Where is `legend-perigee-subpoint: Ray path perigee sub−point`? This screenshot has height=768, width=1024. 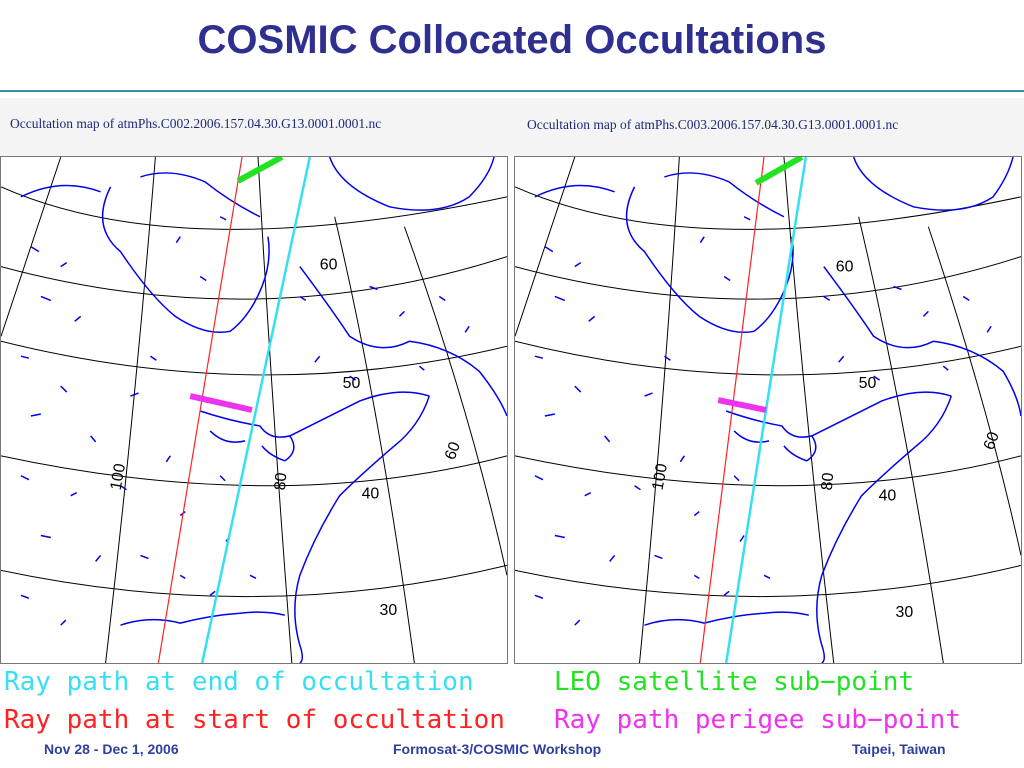 legend-perigee-subpoint: Ray path perigee sub−point is located at coordinates (757, 720).